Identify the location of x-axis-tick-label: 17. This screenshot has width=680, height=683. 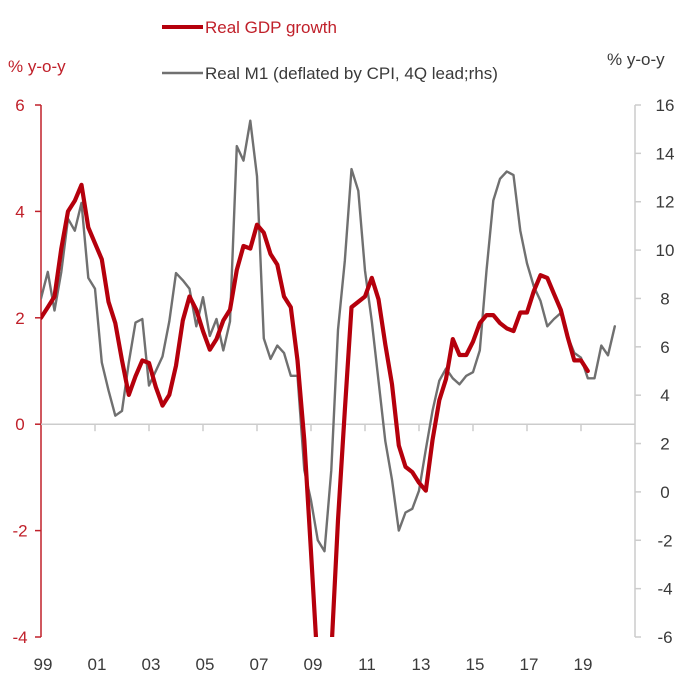
(529, 664).